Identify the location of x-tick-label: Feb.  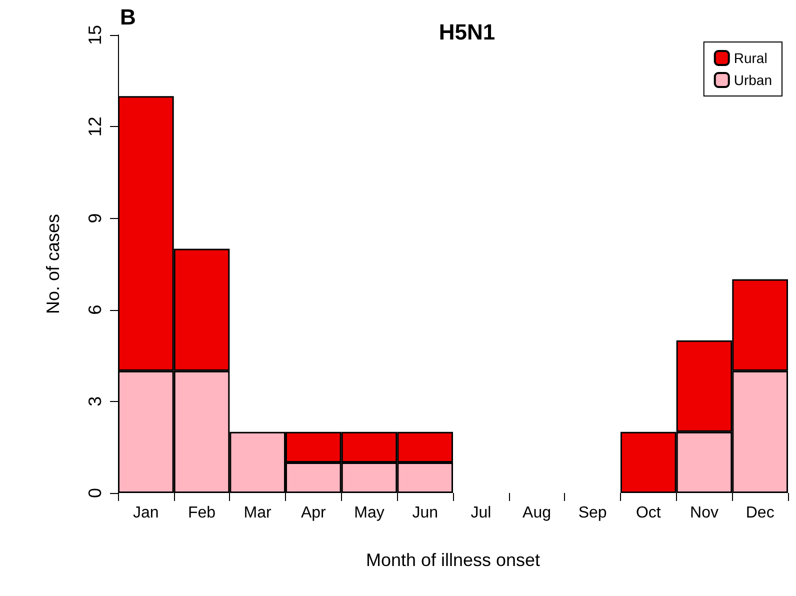
(202, 513).